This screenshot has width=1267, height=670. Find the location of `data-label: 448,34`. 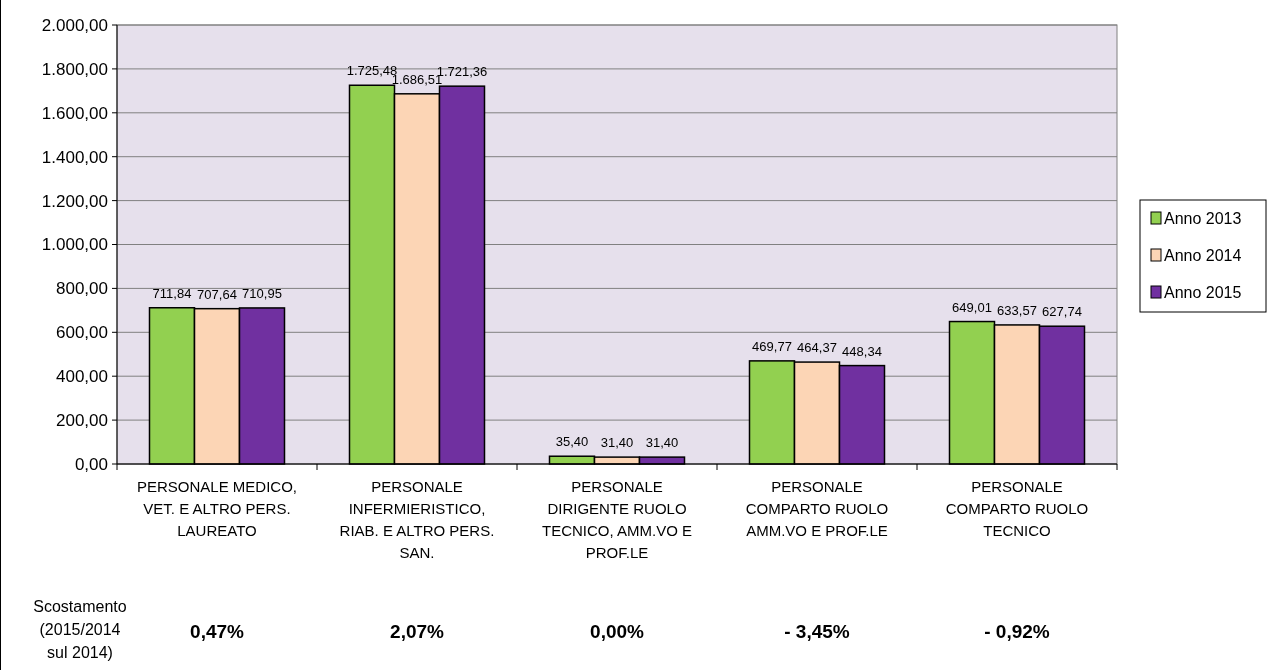

data-label: 448,34 is located at coordinates (862, 351).